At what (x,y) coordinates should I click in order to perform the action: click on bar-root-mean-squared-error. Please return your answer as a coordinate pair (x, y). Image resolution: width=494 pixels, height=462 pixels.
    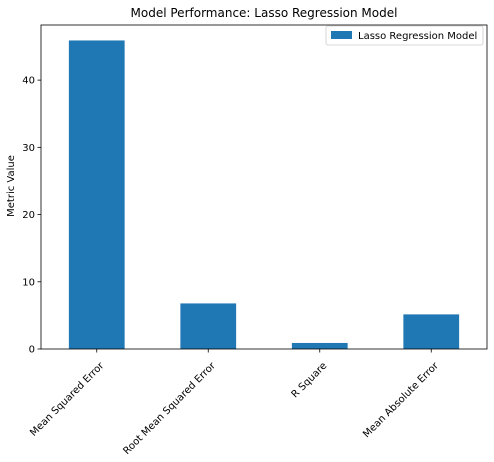
    Looking at the image, I should click on (208, 326).